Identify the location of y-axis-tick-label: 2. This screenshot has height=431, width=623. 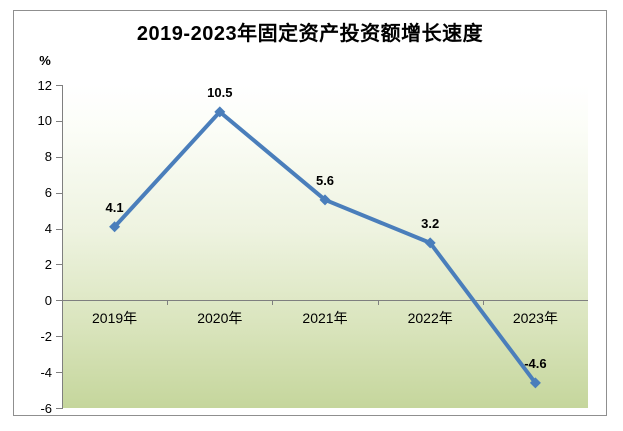
(48, 264).